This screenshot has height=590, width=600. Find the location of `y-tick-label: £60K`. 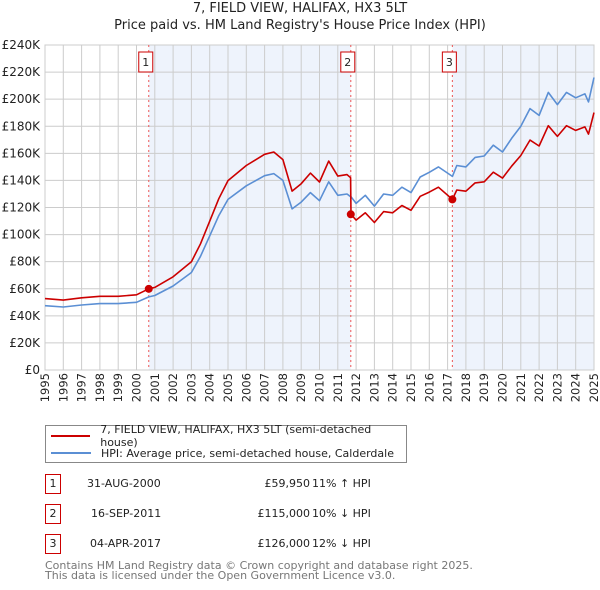

y-tick-label: £60K is located at coordinates (25, 289).